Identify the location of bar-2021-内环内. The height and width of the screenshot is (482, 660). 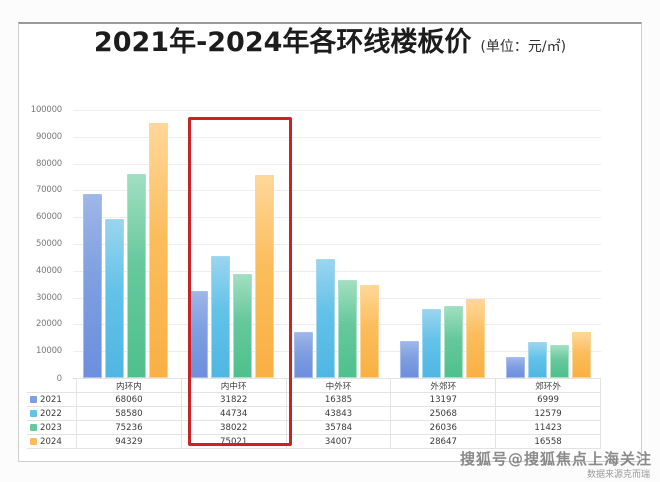
(93, 285).